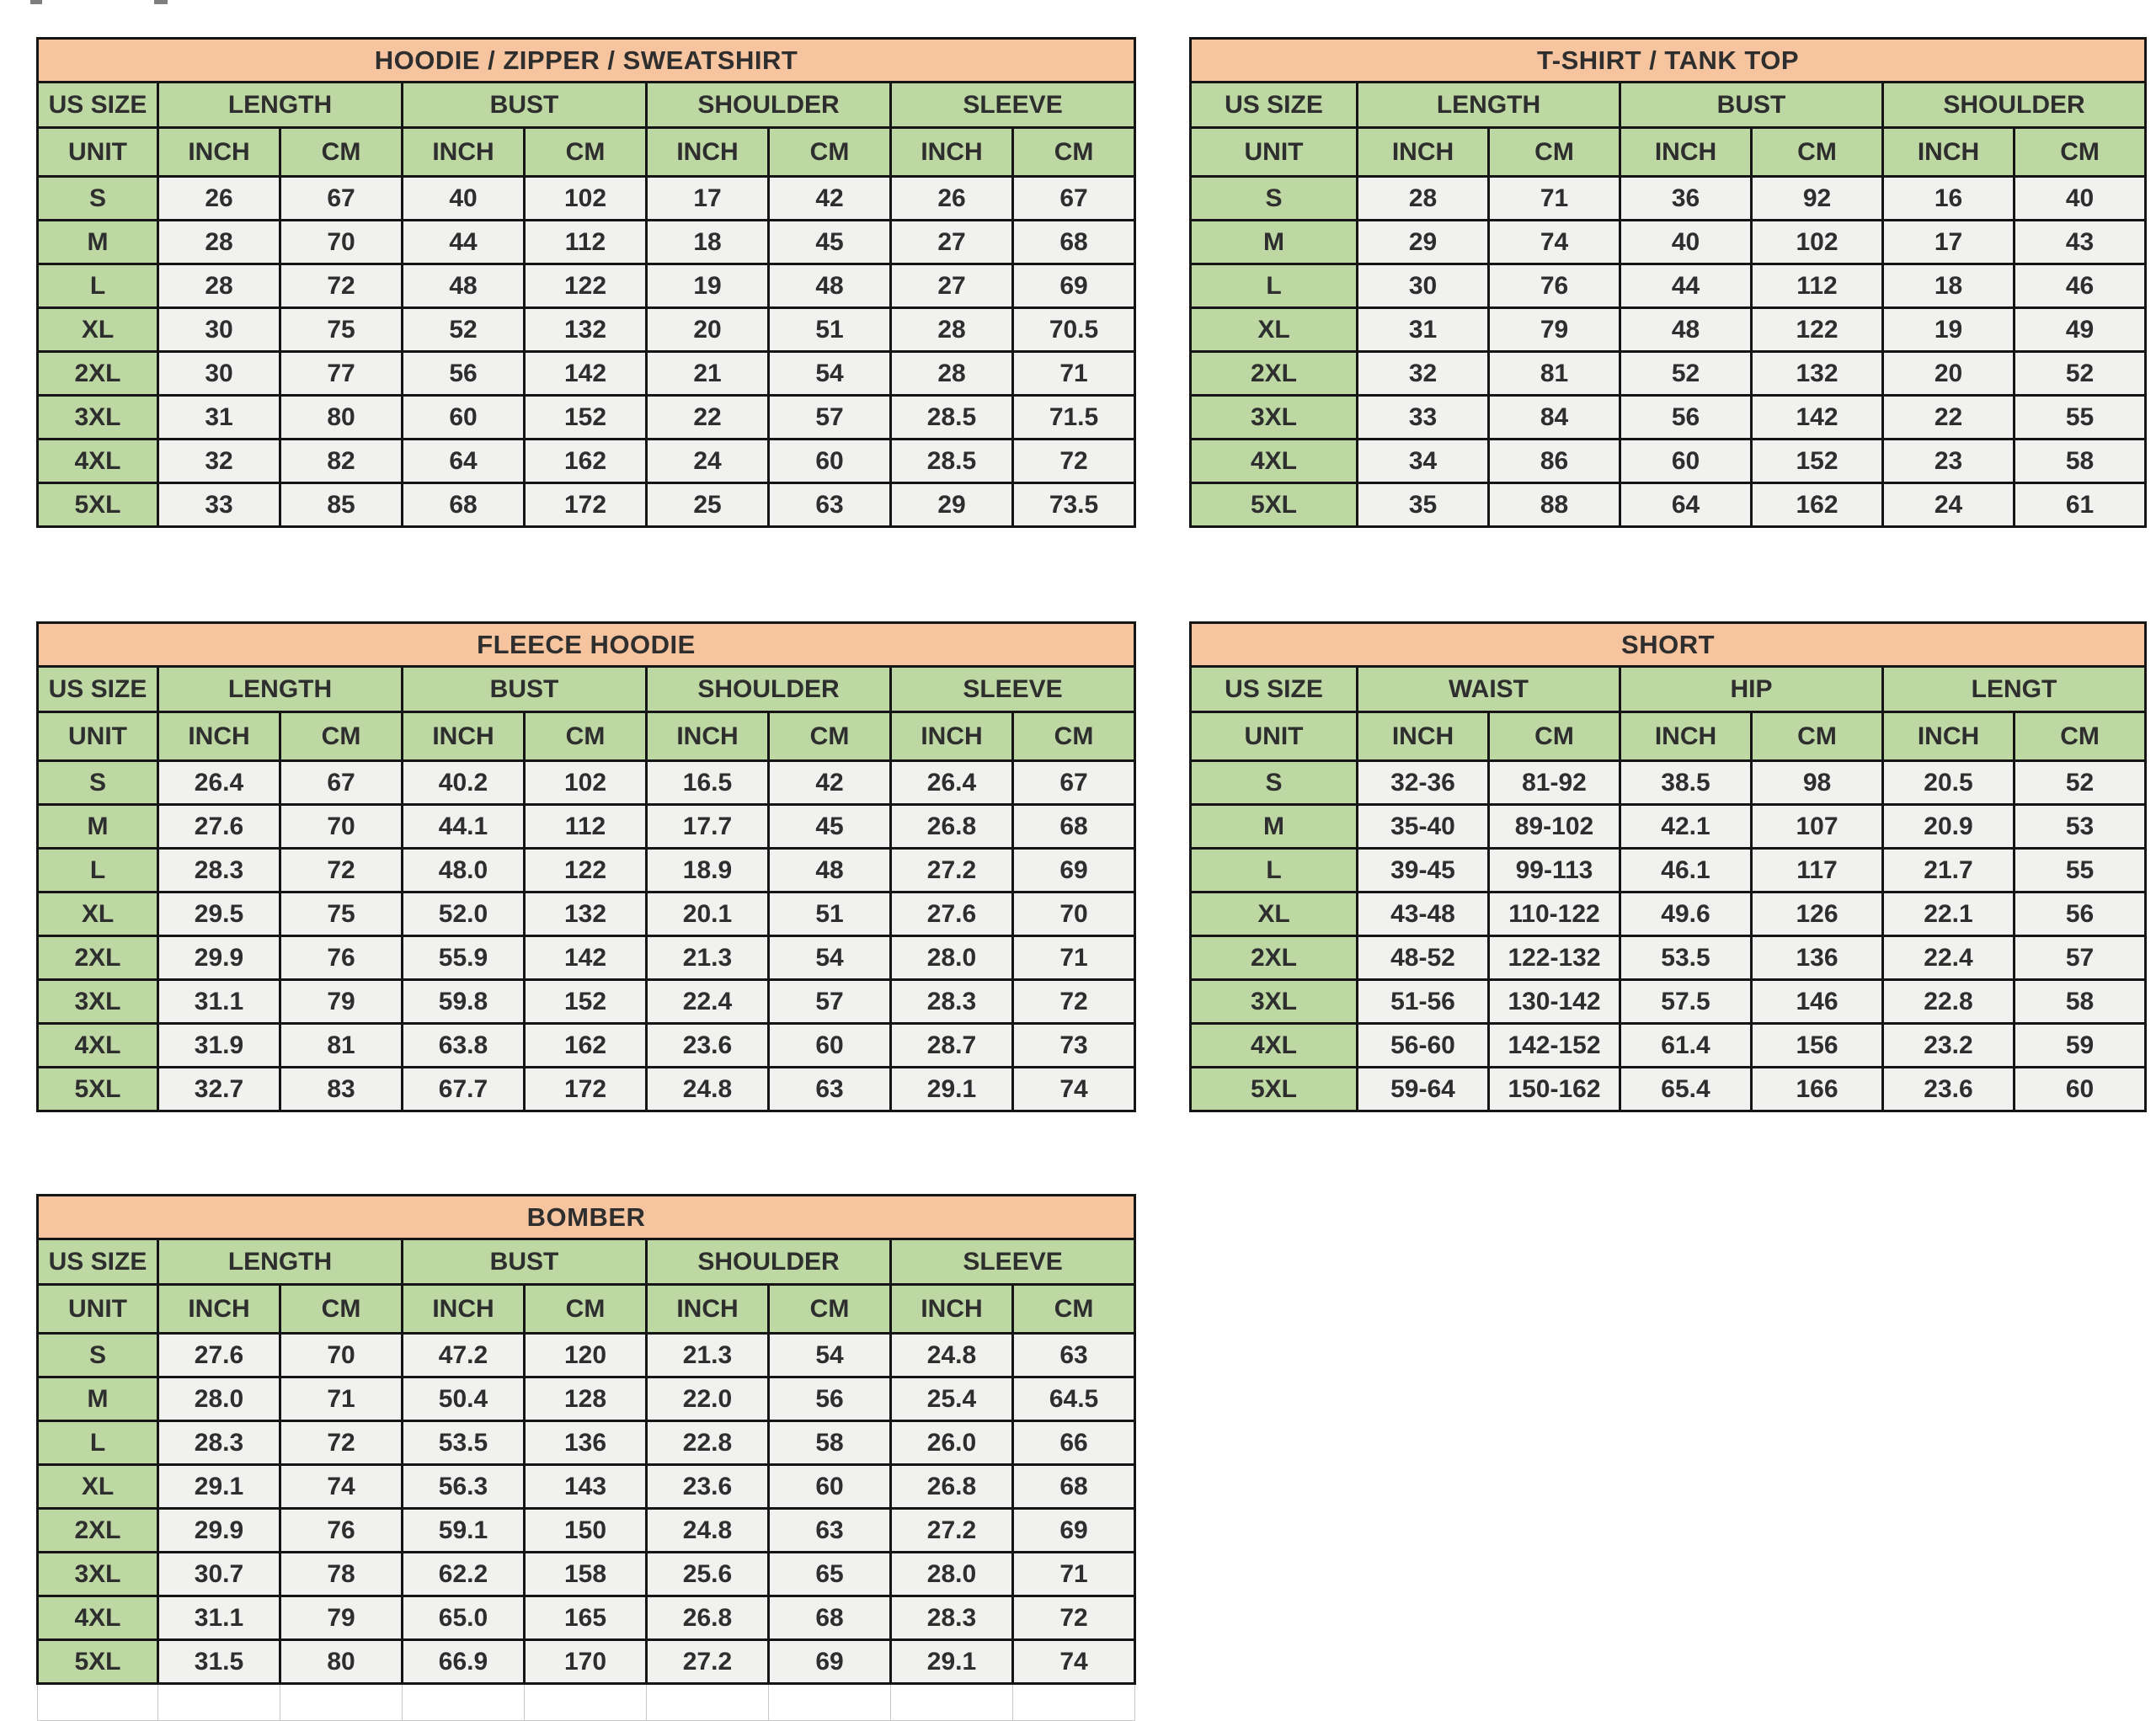 The image size is (2156, 1721). I want to click on table-row: M 35-40 89-102 42.1 107 20.9 53, so click(1668, 826).